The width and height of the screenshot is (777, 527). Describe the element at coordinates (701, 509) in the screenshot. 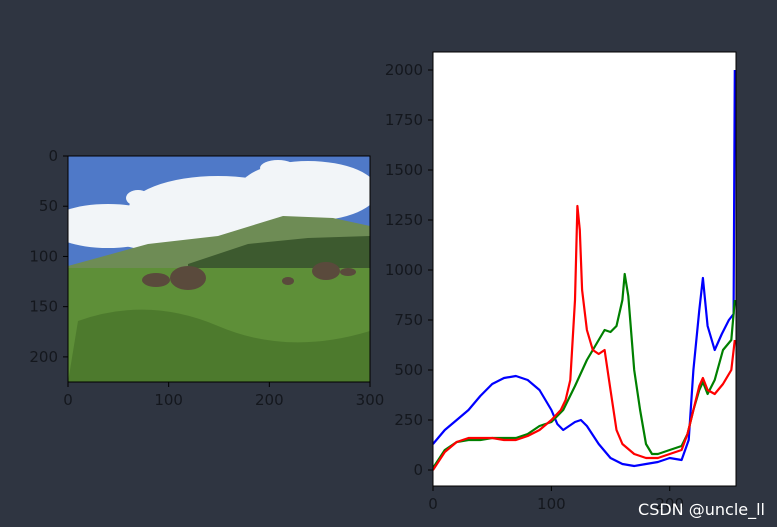

I see `watermark: CSDN @uncle_ll` at that location.